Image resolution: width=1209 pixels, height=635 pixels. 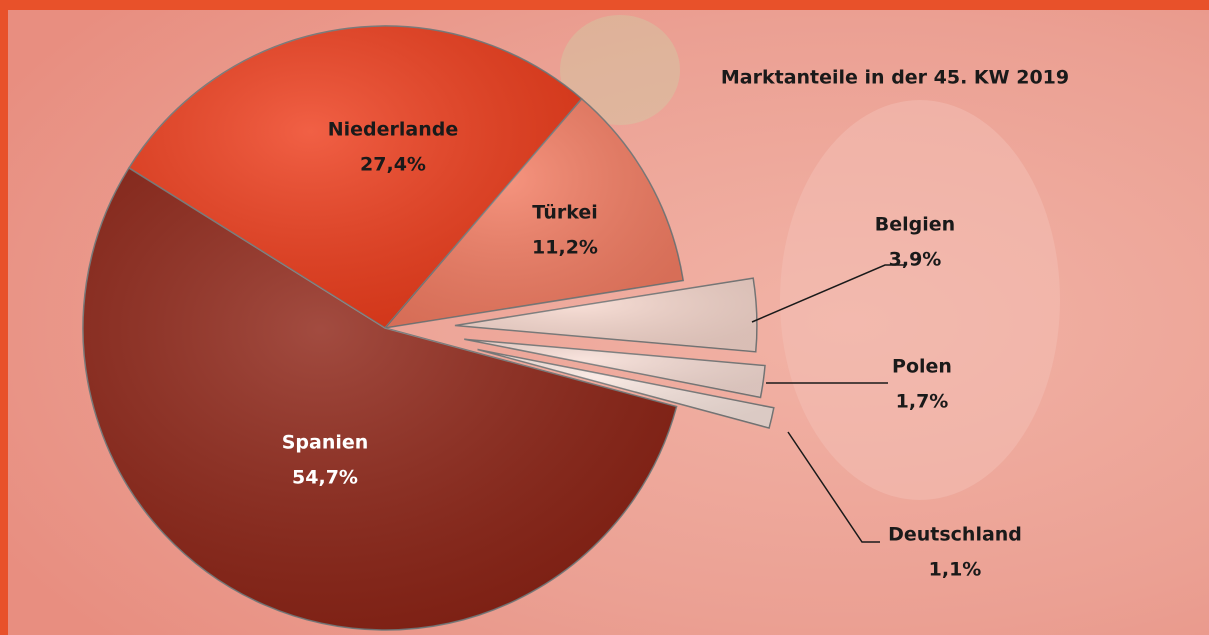 I want to click on value-label: 1,1%, so click(x=955, y=570).